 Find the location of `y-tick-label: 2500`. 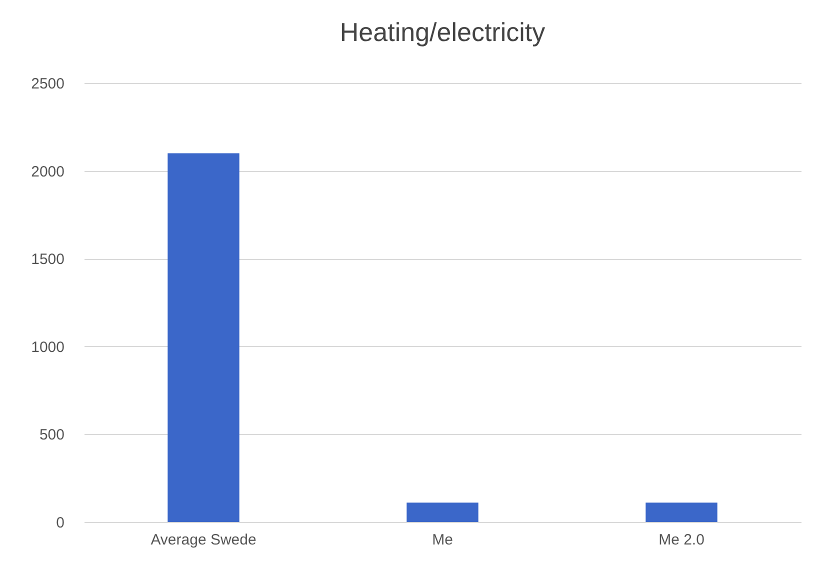

y-tick-label: 2500 is located at coordinates (47, 84).